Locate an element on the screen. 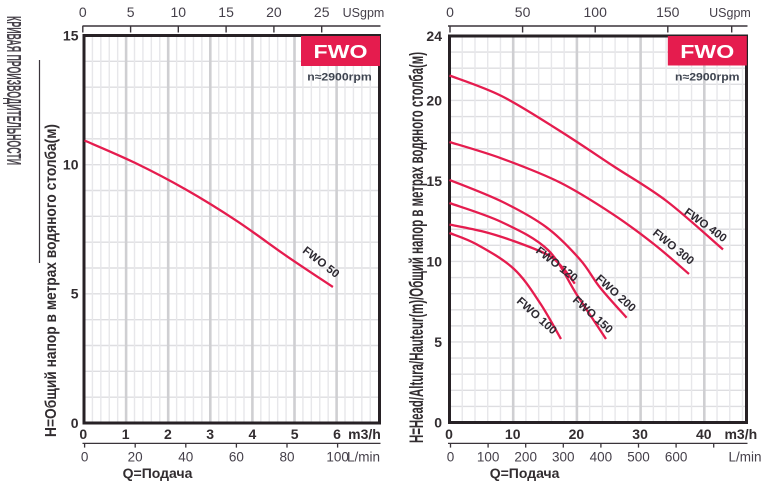 The width and height of the screenshot is (761, 493). svg-text: 200 is located at coordinates (525, 456).